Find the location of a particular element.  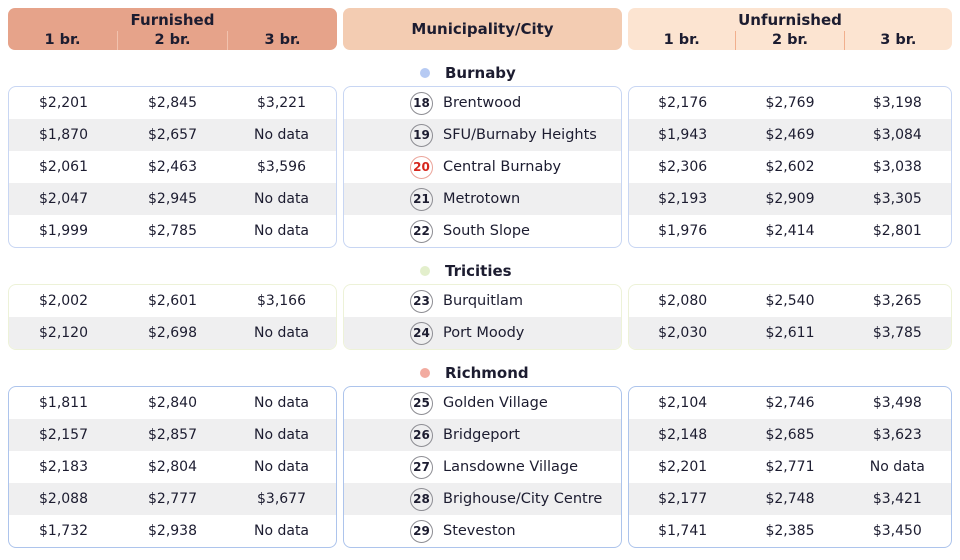

furnished-value: $2,845 is located at coordinates (172, 103).